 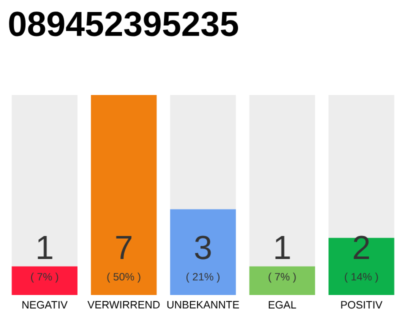 What do you see at coordinates (124, 247) in the screenshot?
I see `data-label: 7` at bounding box center [124, 247].